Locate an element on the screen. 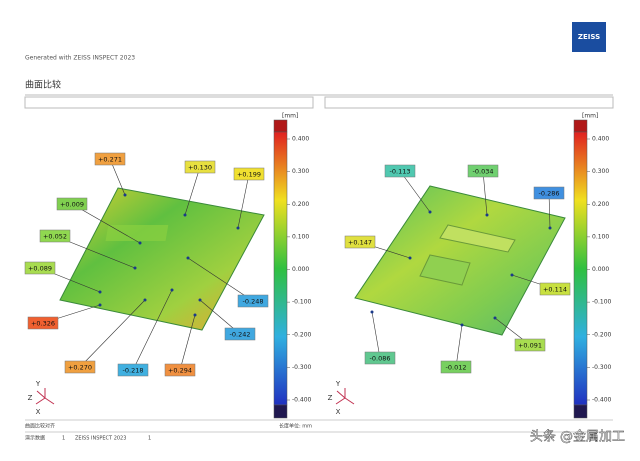 The height and width of the screenshot is (461, 640). scale-label: -0.400 is located at coordinates (602, 400).